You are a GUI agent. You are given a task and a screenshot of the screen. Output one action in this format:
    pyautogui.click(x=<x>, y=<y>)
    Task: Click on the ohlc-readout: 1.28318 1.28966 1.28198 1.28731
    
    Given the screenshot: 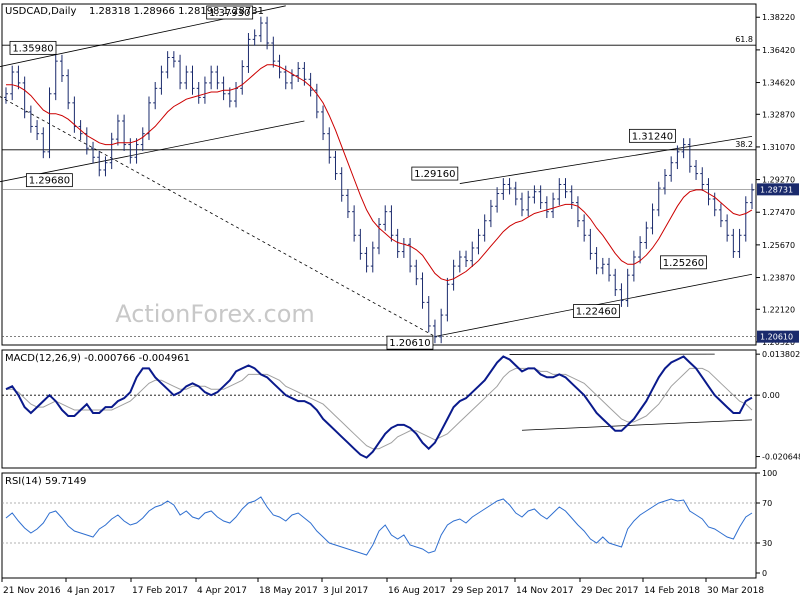 What is the action you would take?
    pyautogui.click(x=176, y=11)
    